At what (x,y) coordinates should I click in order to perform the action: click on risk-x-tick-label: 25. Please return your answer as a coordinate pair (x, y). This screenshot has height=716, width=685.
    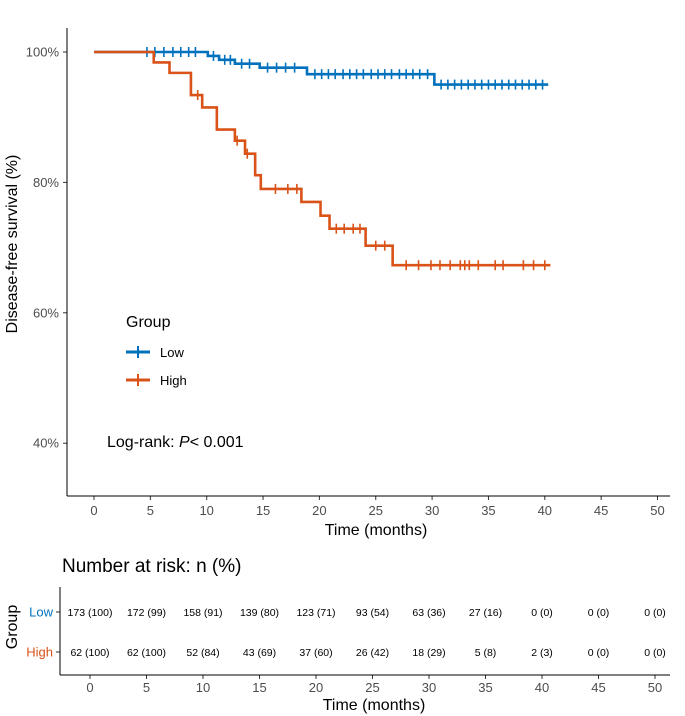
    Looking at the image, I should click on (372, 687).